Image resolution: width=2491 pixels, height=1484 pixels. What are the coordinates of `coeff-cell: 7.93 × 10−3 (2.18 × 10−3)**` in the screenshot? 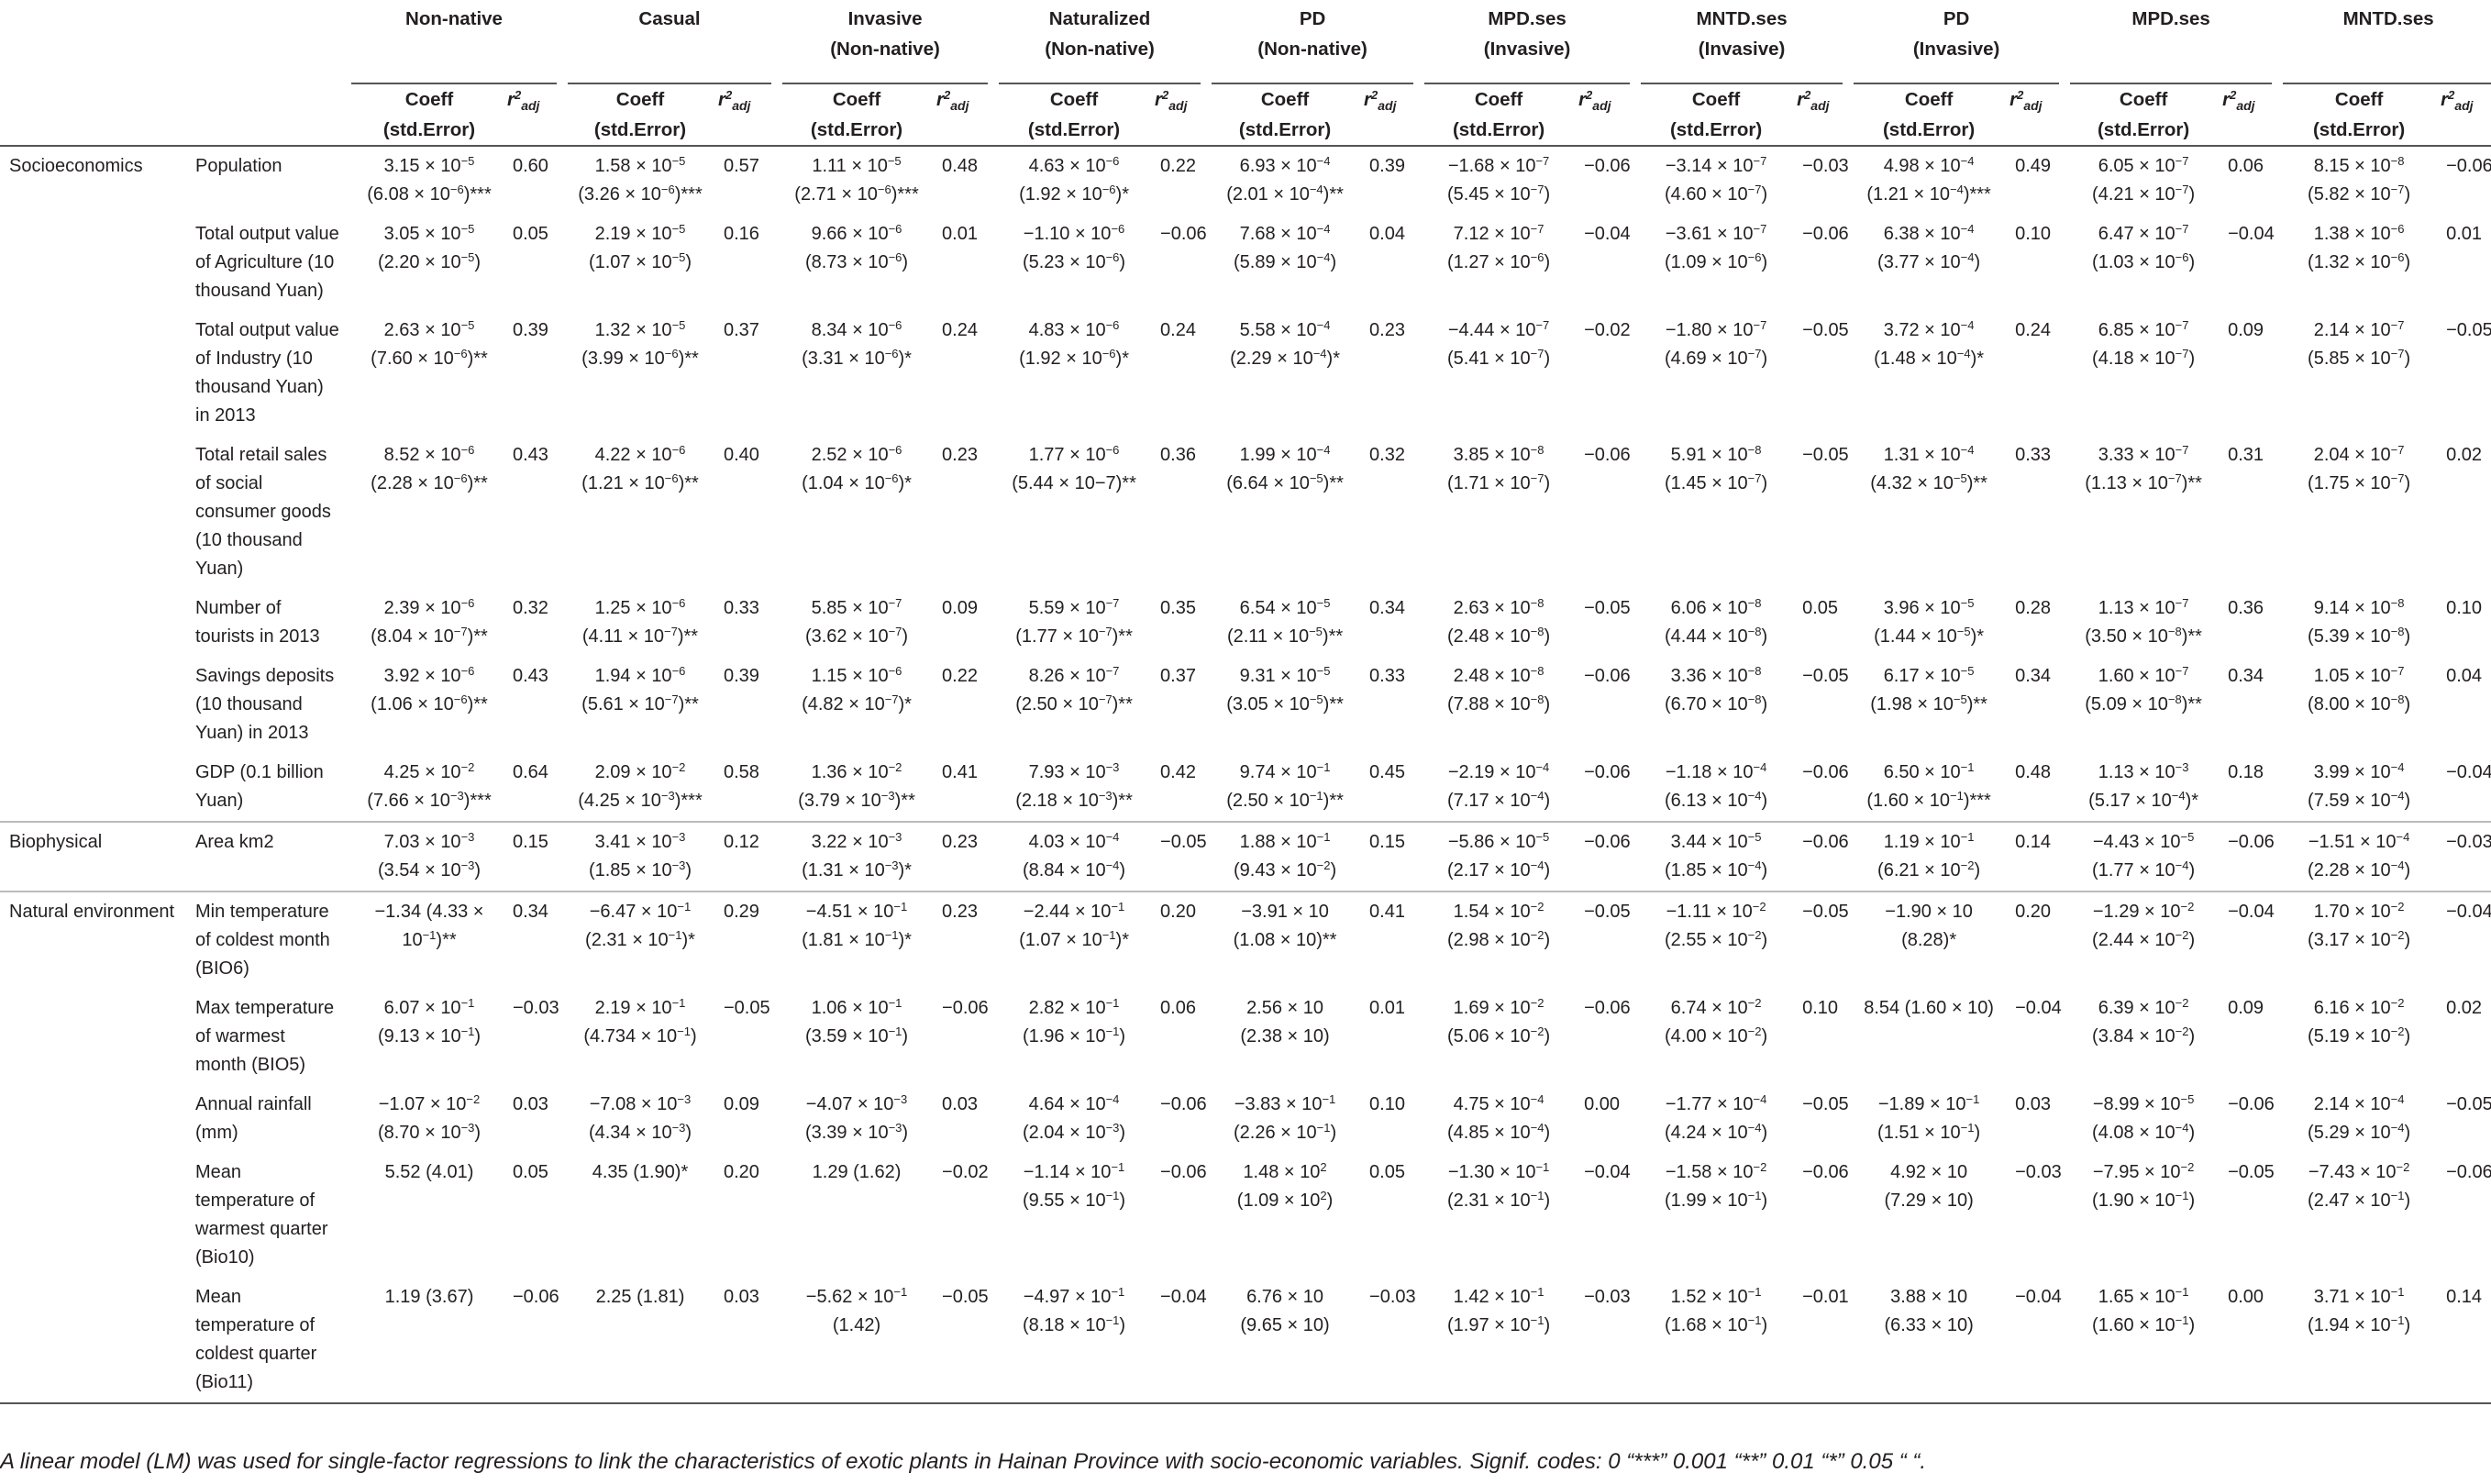 It's located at (1074, 785).